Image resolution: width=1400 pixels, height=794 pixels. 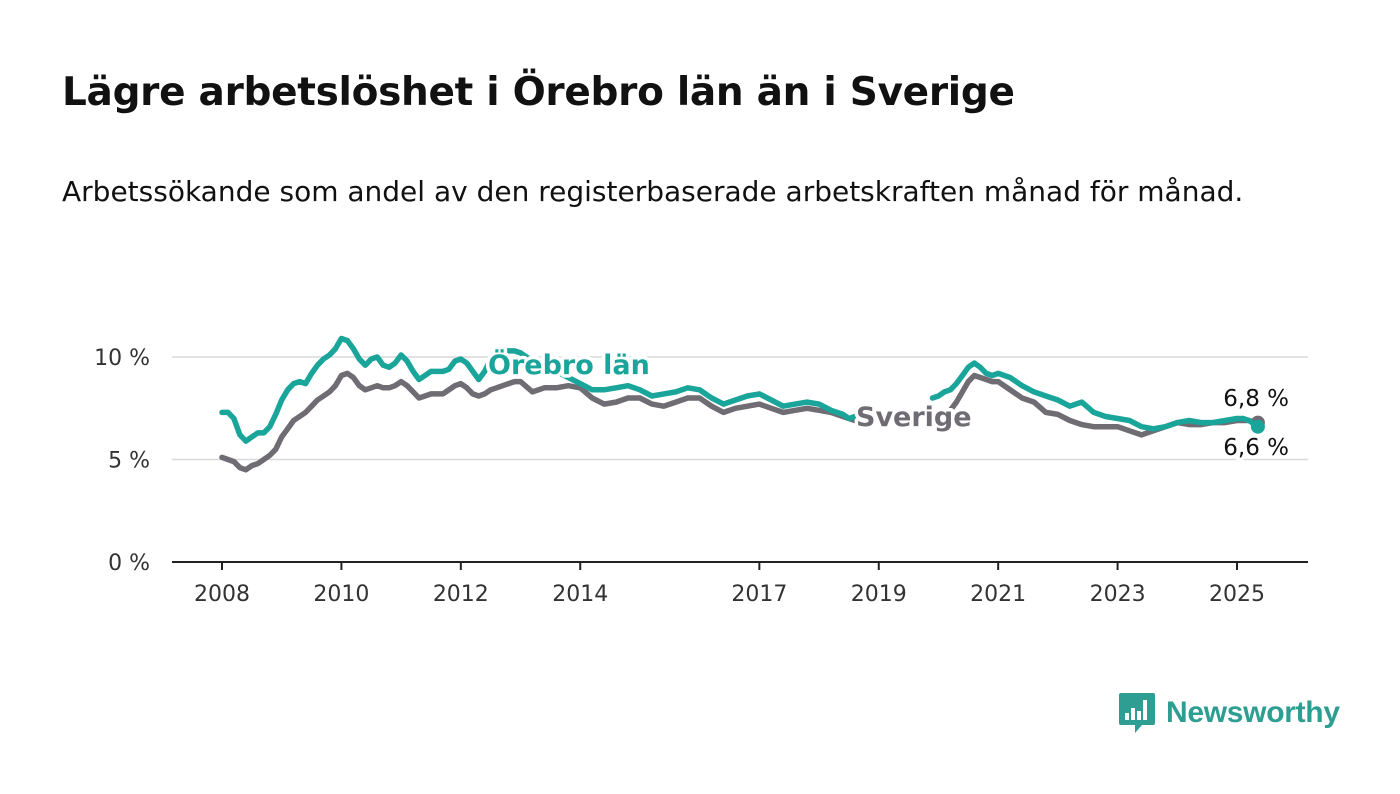 I want to click on series-name-label: Örebro län, so click(x=569, y=364).